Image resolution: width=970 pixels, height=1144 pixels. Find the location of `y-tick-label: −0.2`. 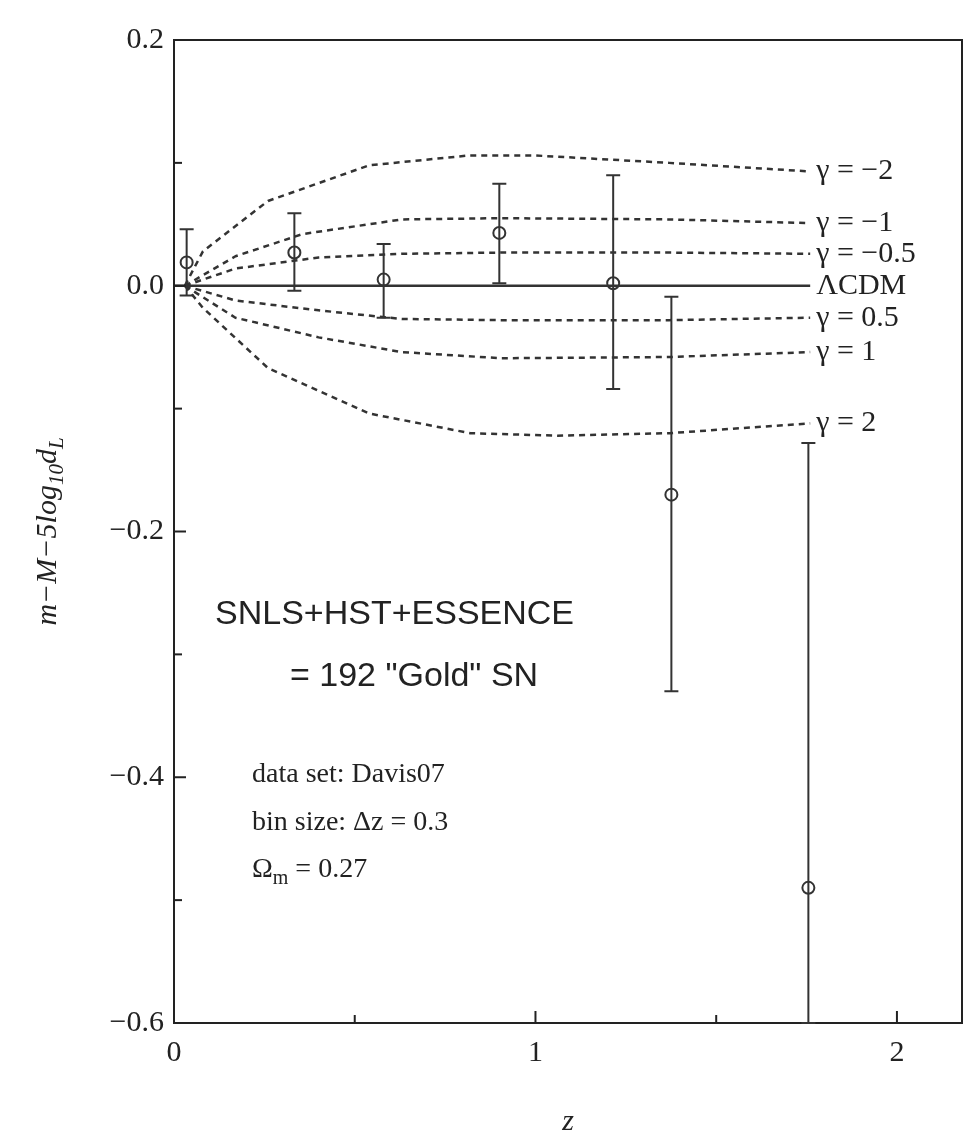

y-tick-label: −0.2 is located at coordinates (136, 529).